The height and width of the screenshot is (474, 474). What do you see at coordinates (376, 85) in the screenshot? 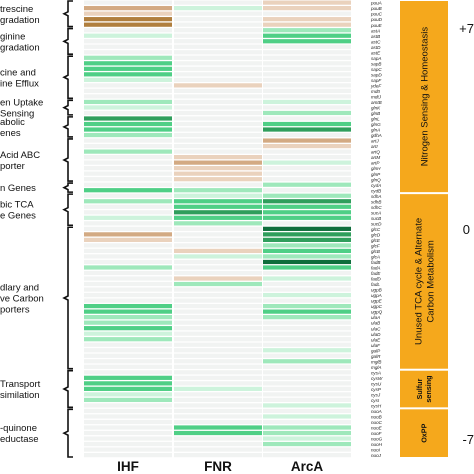
I see `gene-label: ydeF` at bounding box center [376, 85].